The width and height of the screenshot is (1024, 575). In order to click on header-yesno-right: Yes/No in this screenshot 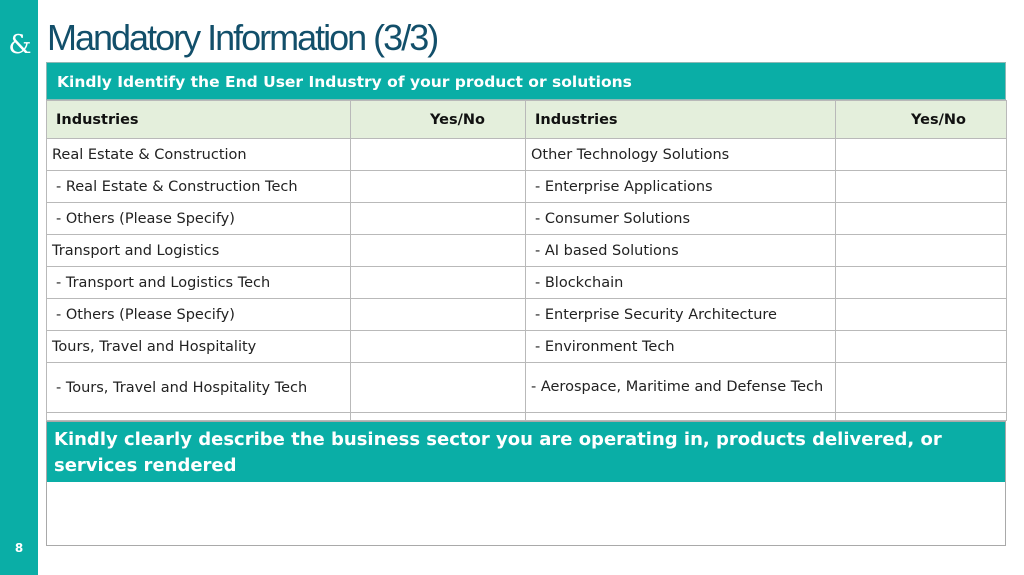, I will do `click(921, 119)`.